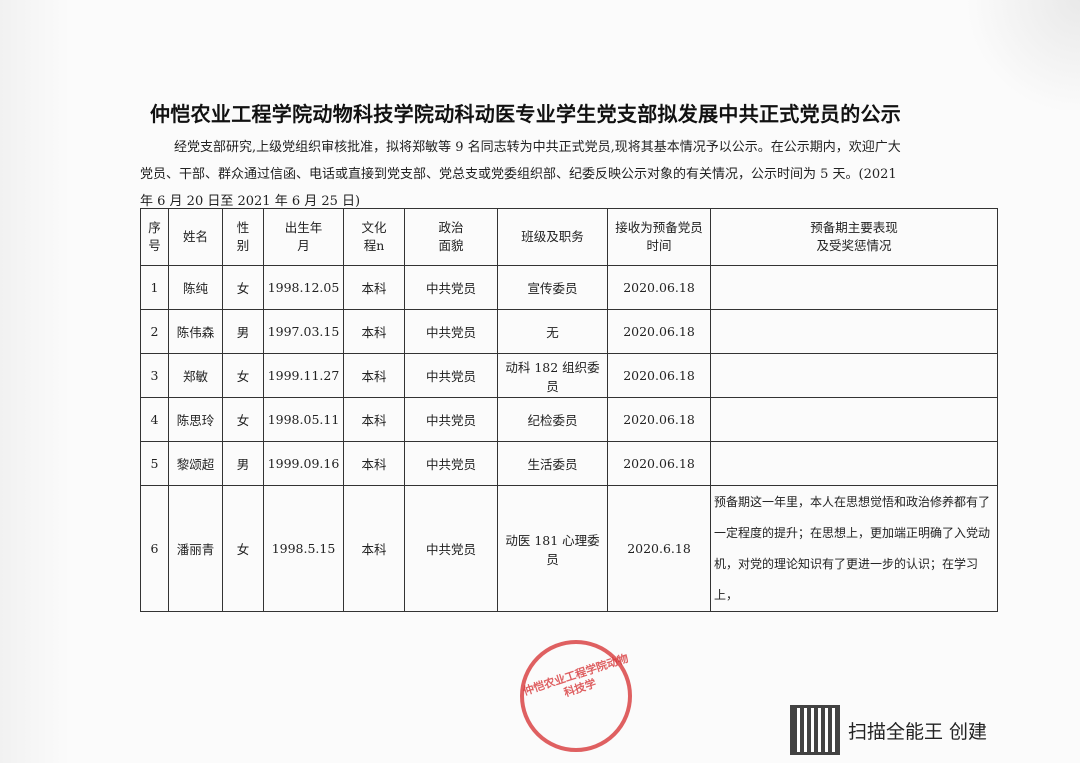  Describe the element at coordinates (303, 548) in the screenshot. I see `cell-birth: 1998.5.15` at that location.